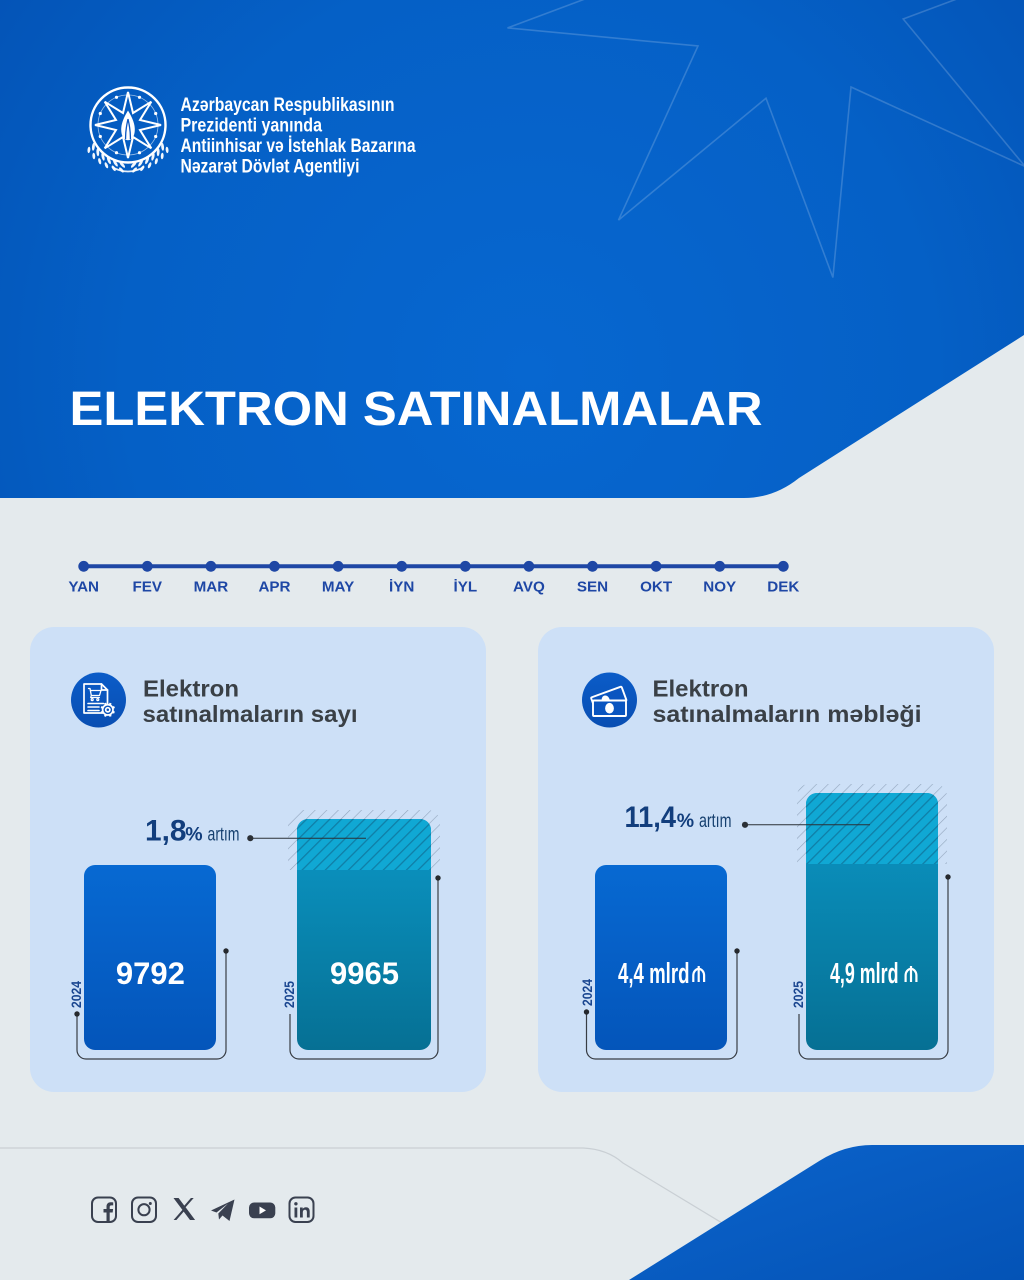  What do you see at coordinates (864, 974) in the screenshot?
I see `svg-text: 4,9 mlrd` at bounding box center [864, 974].